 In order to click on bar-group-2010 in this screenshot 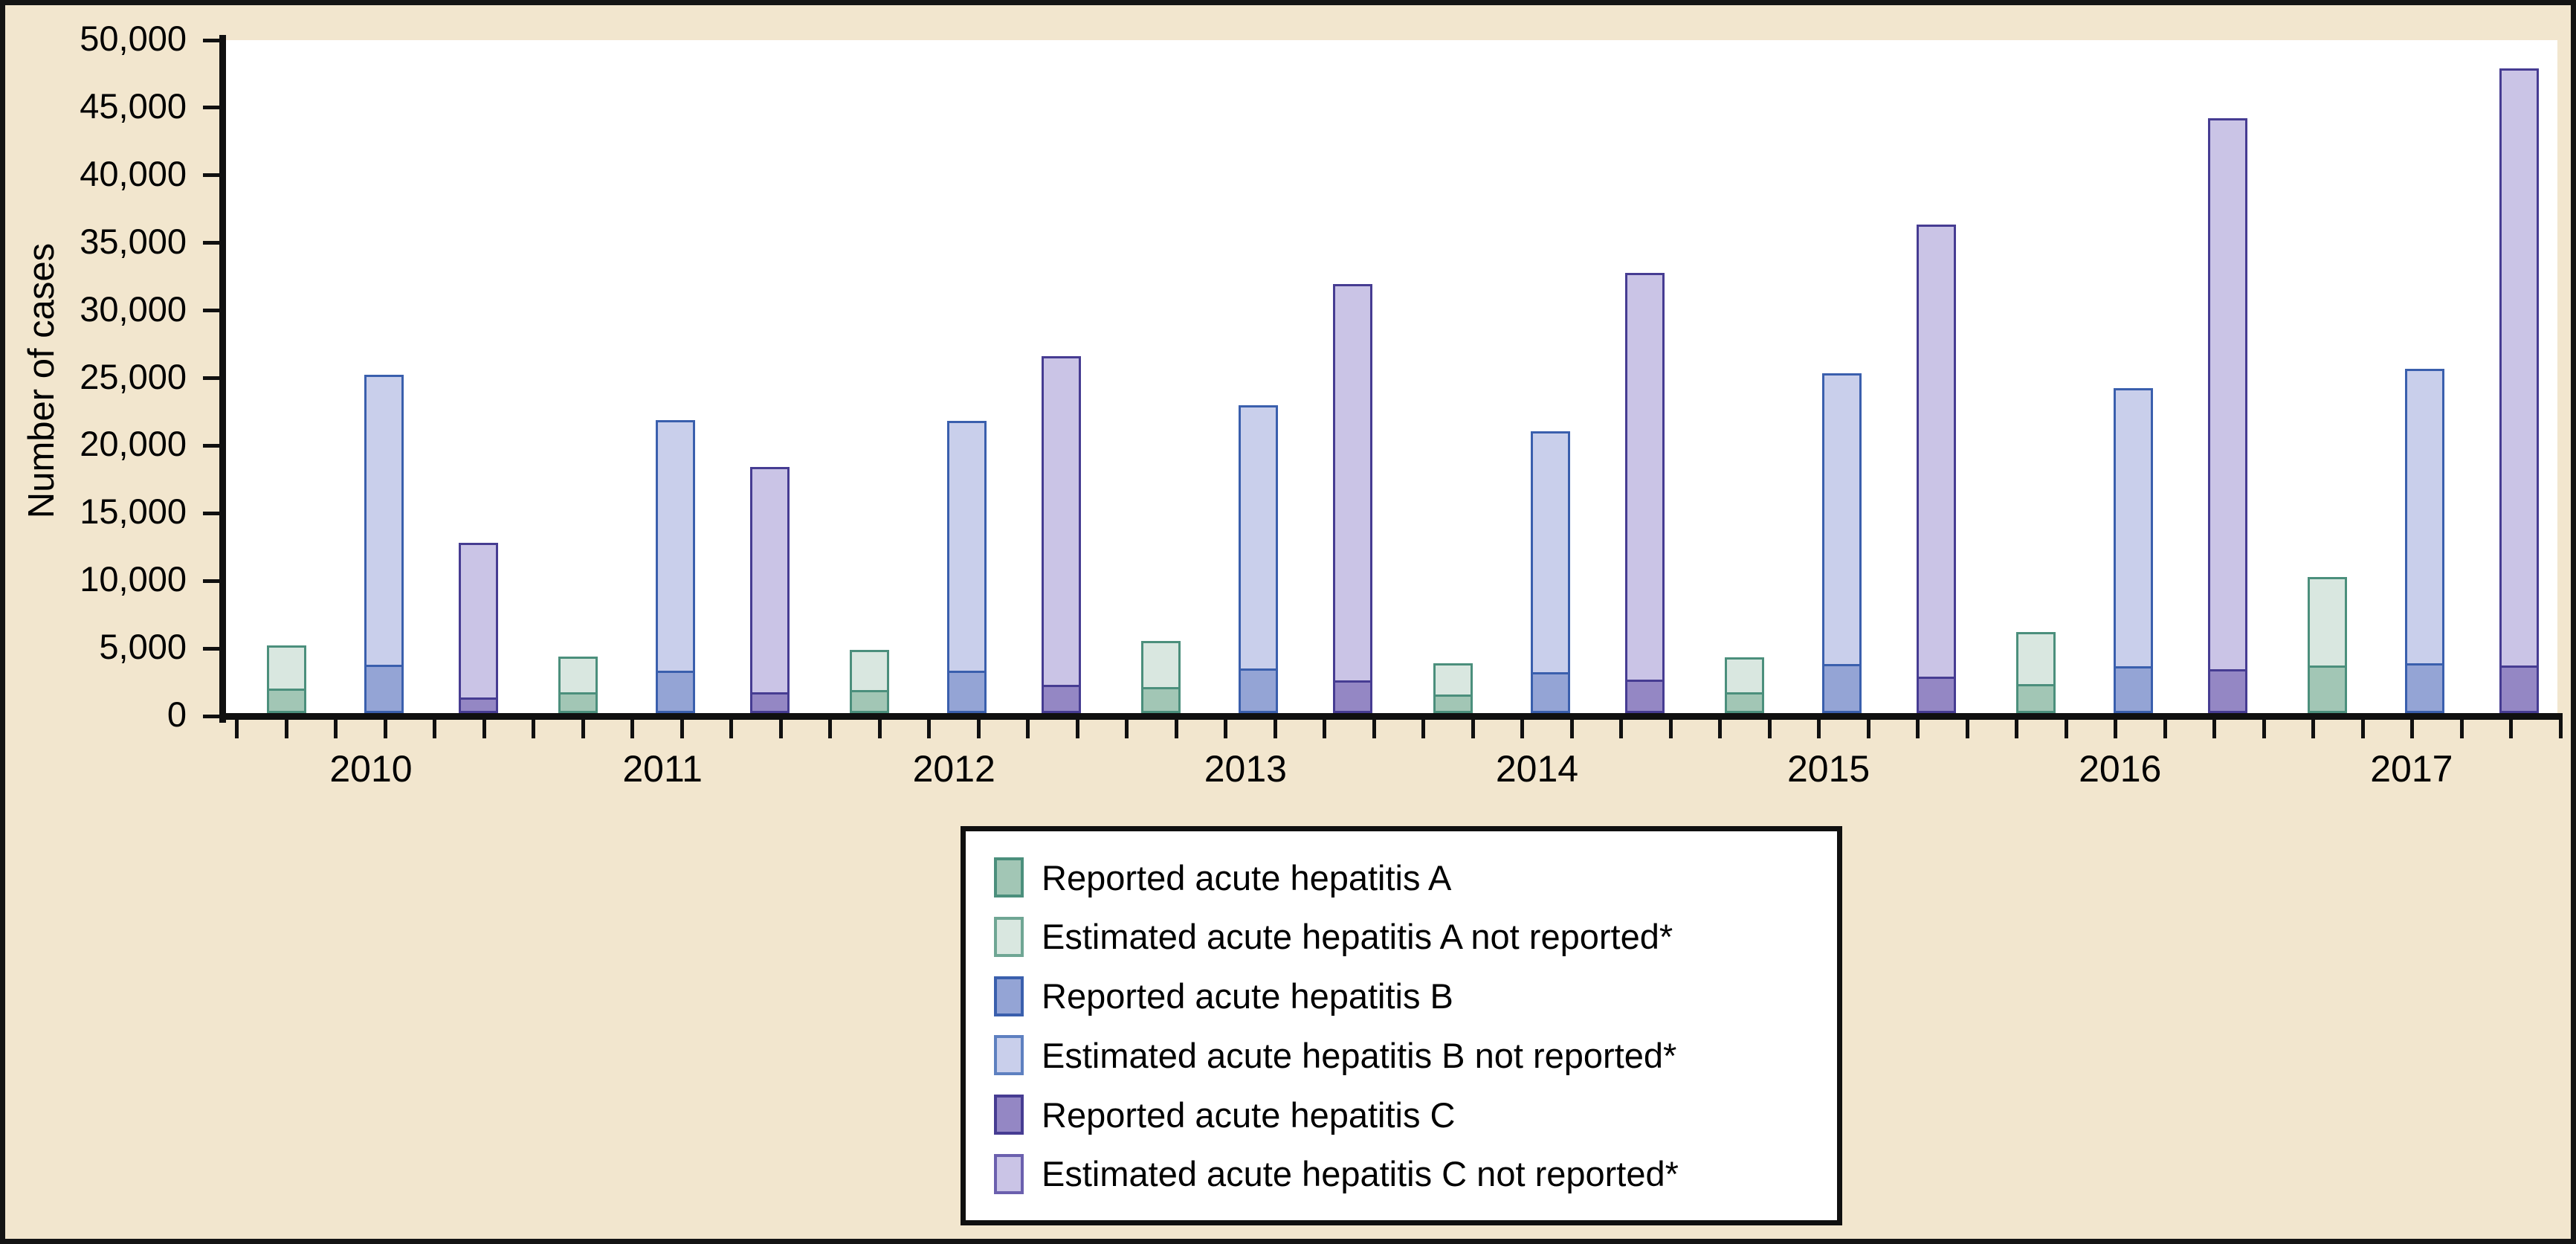, I will do `click(371, 376)`.